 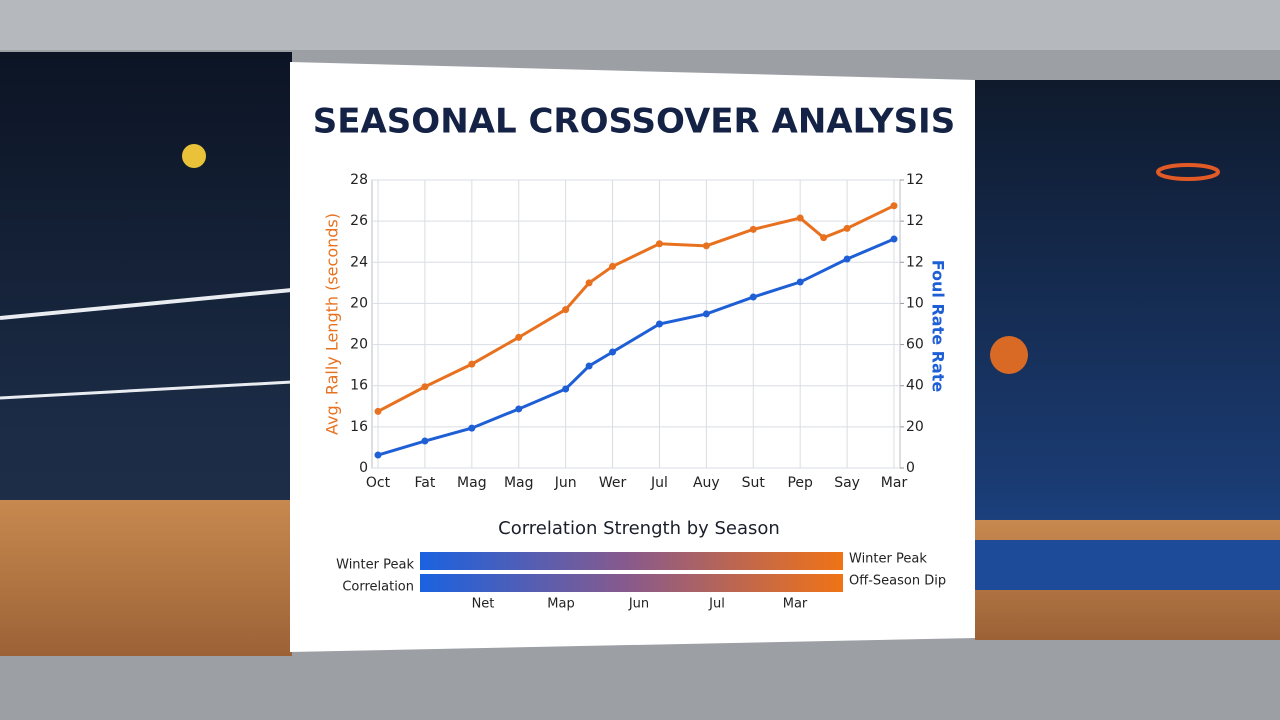 I want to click on strip-left-label: Winter Peak, so click(x=375, y=565).